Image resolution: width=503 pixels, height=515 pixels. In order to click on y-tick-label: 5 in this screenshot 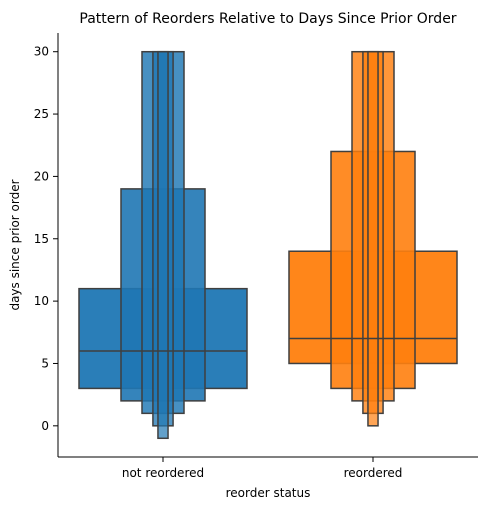, I will do `click(45, 363)`.